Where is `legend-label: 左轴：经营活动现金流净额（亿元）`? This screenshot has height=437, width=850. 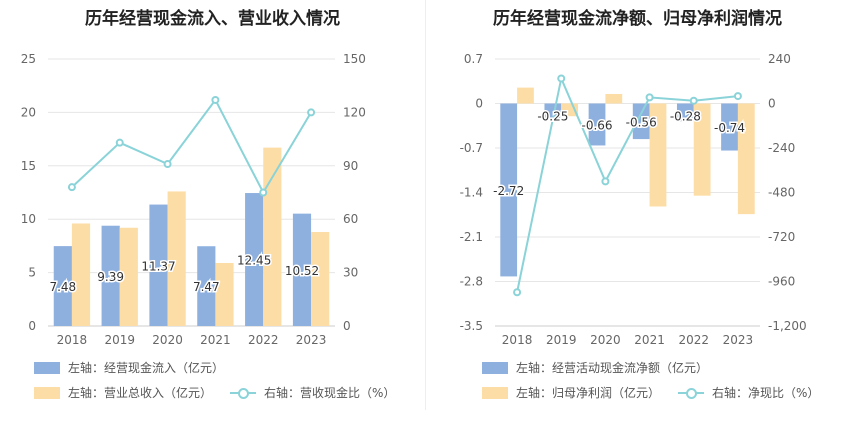 legend-label: 左轴：经营活动现金流净额（亿元） is located at coordinates (612, 368).